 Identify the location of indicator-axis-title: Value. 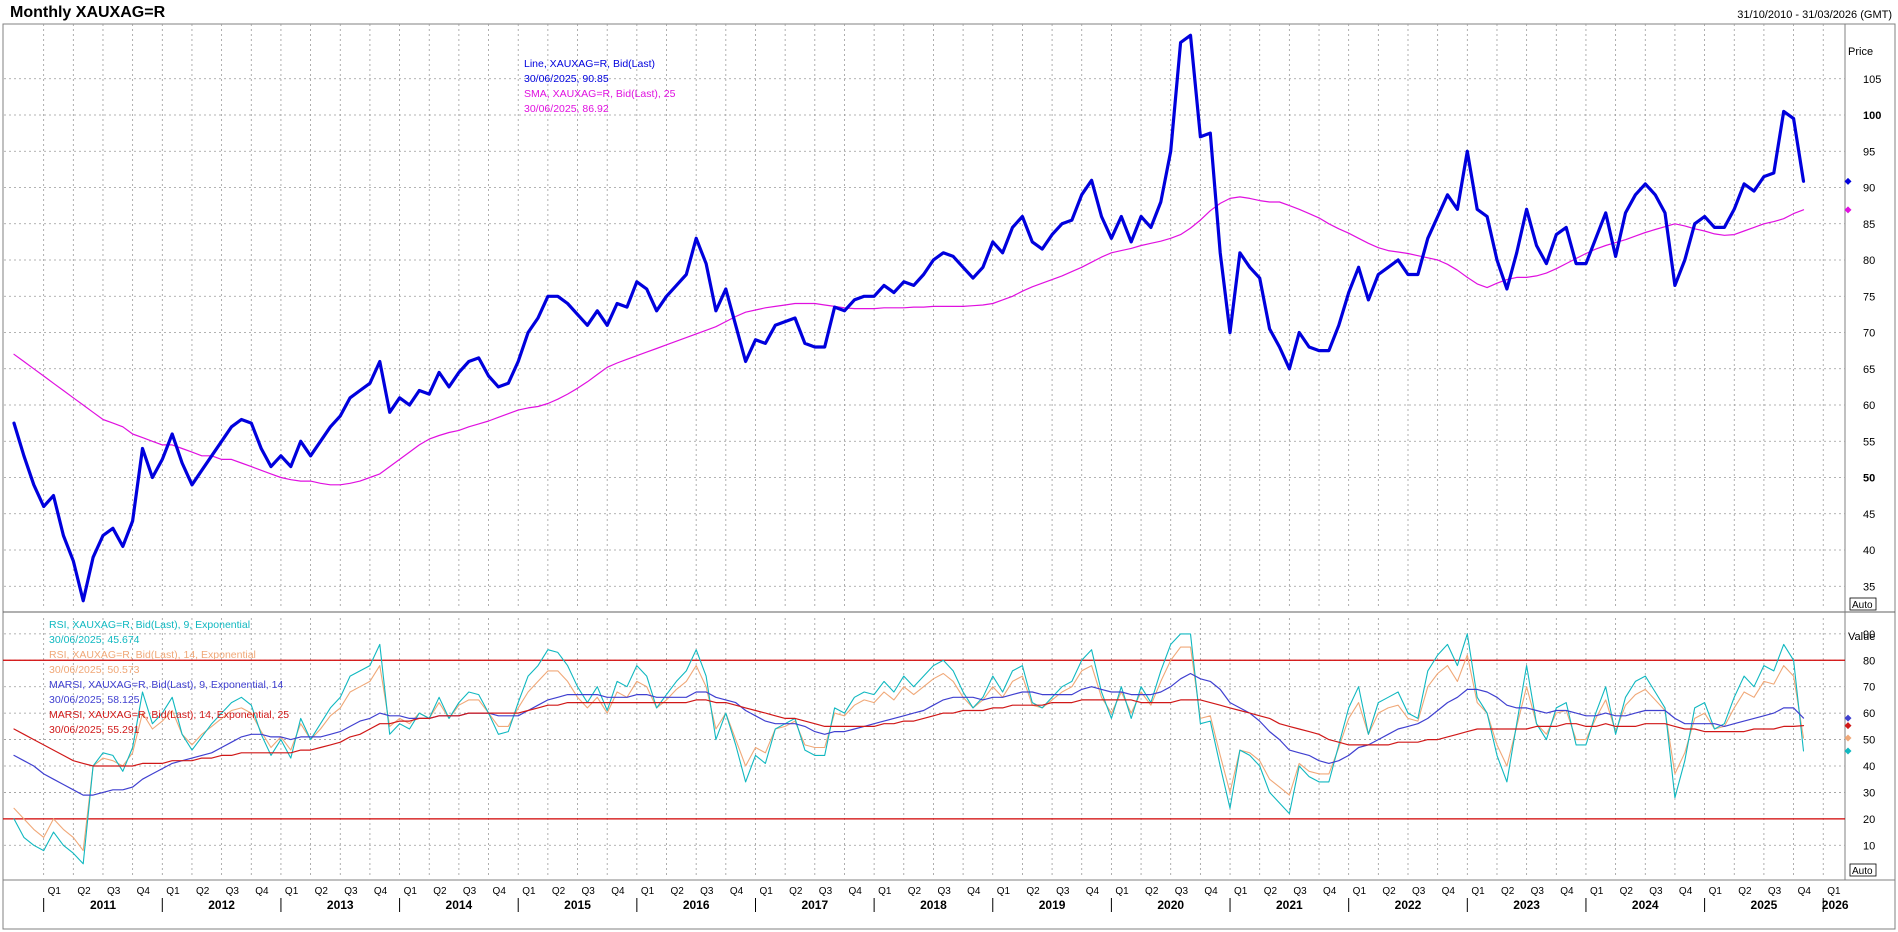
(1861, 637).